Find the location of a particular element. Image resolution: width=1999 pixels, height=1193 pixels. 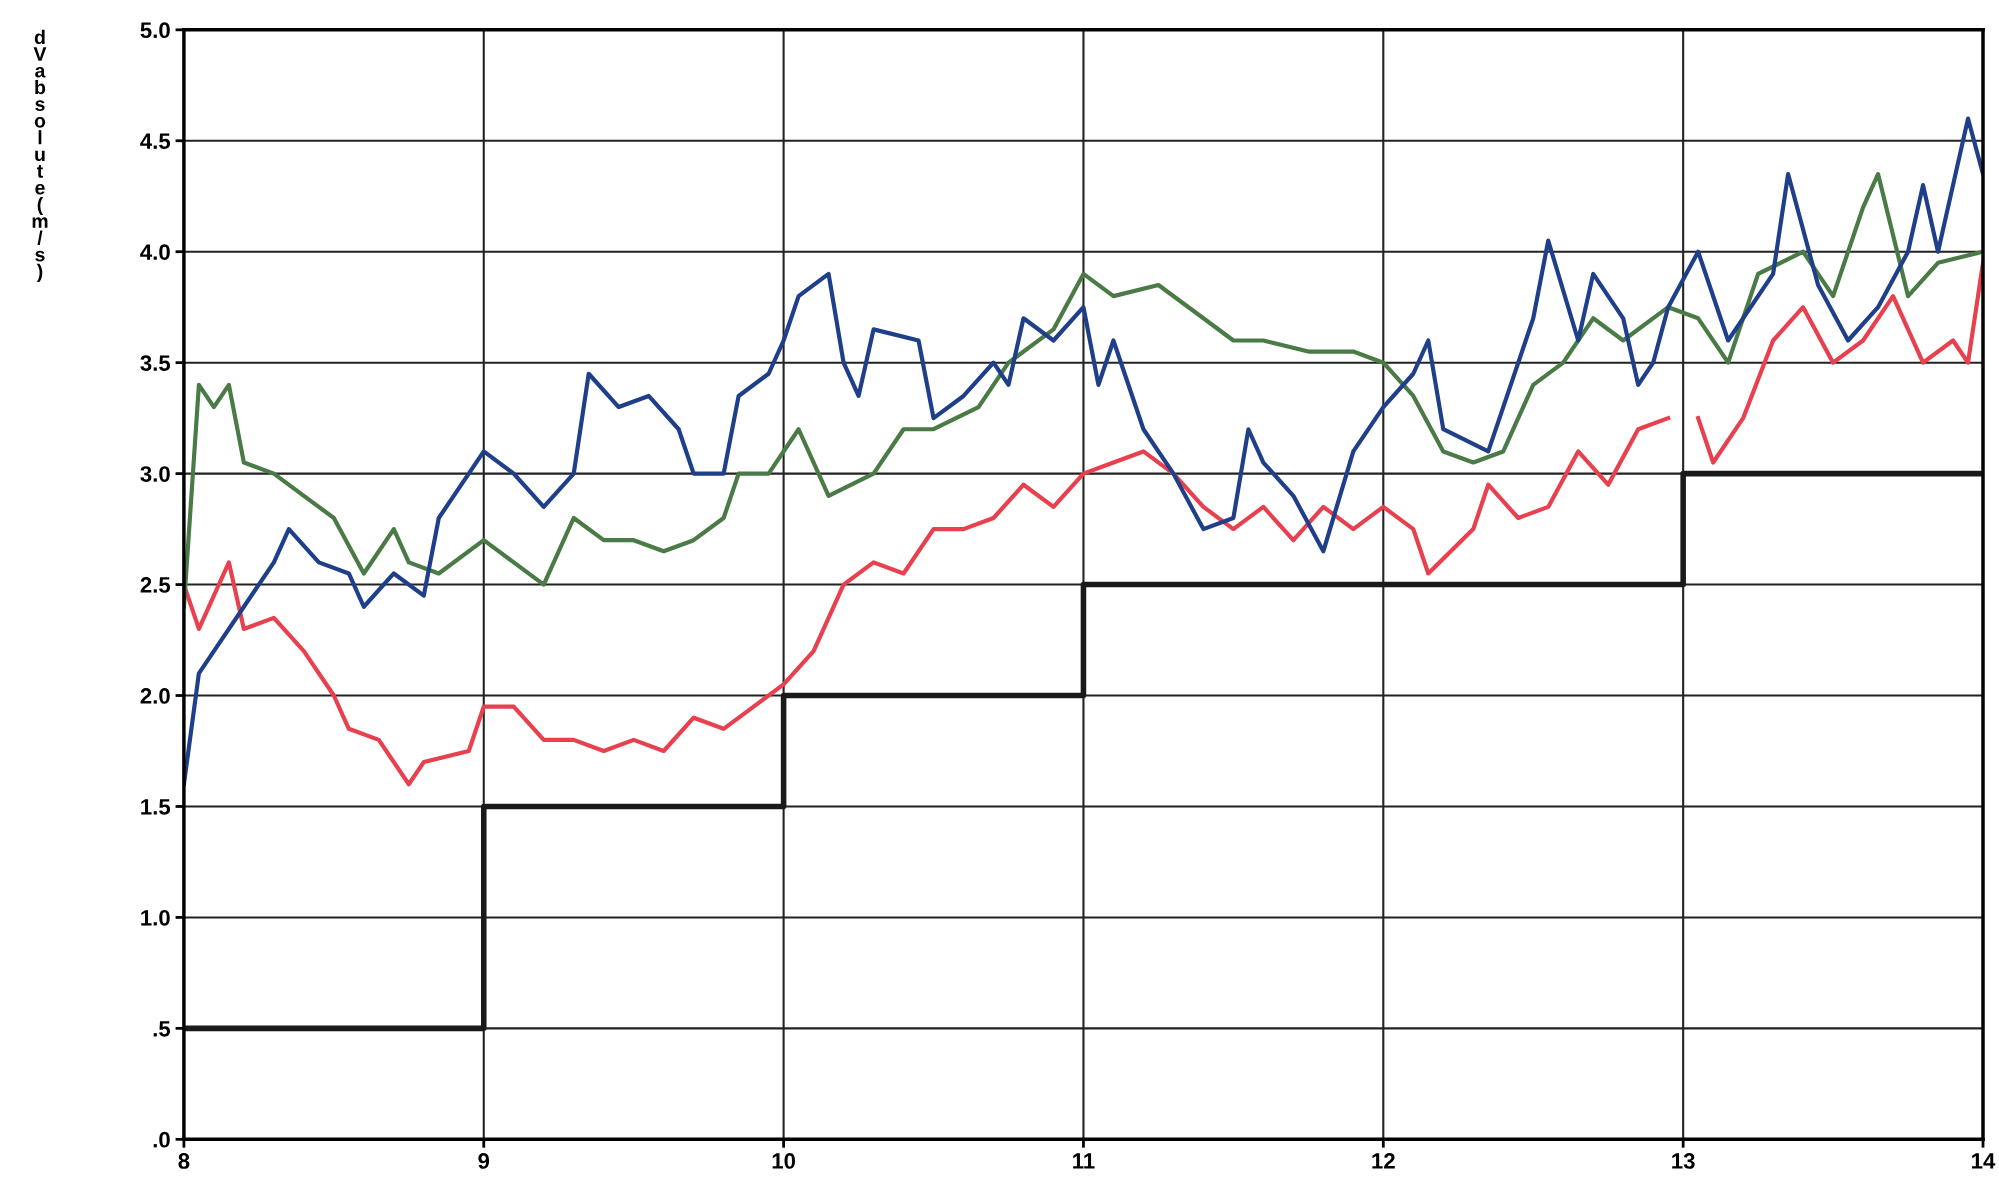

y-tick-label: 3.5 is located at coordinates (155, 363).